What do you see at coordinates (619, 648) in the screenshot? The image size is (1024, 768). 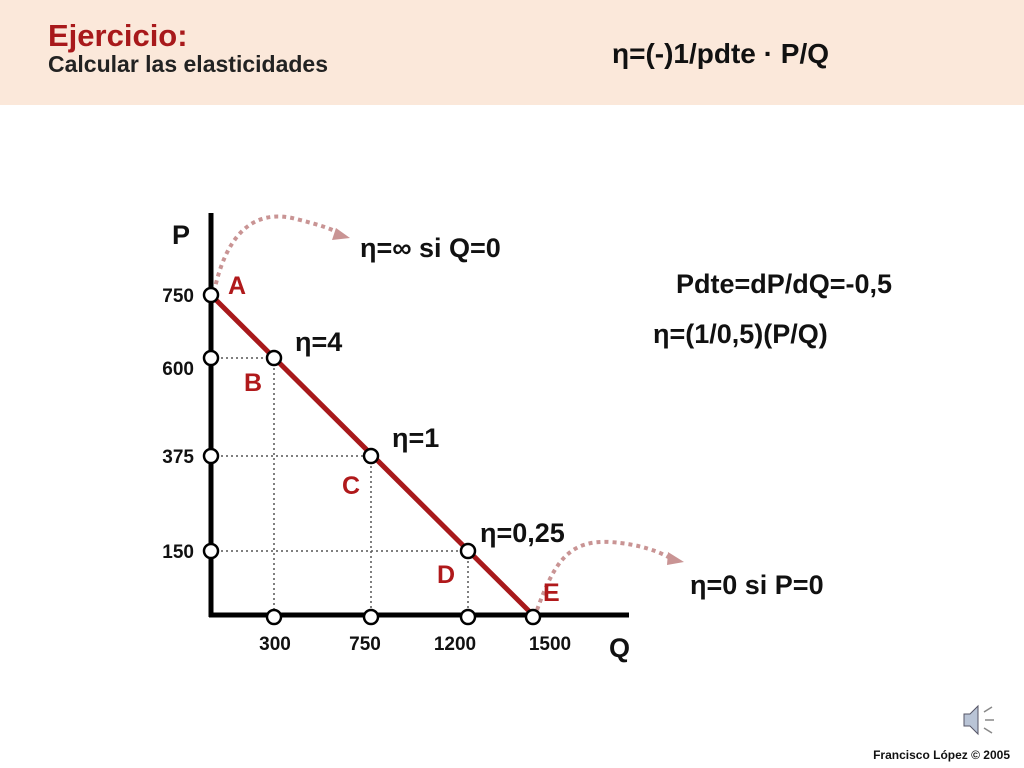 I see `axis-label-q: Q` at bounding box center [619, 648].